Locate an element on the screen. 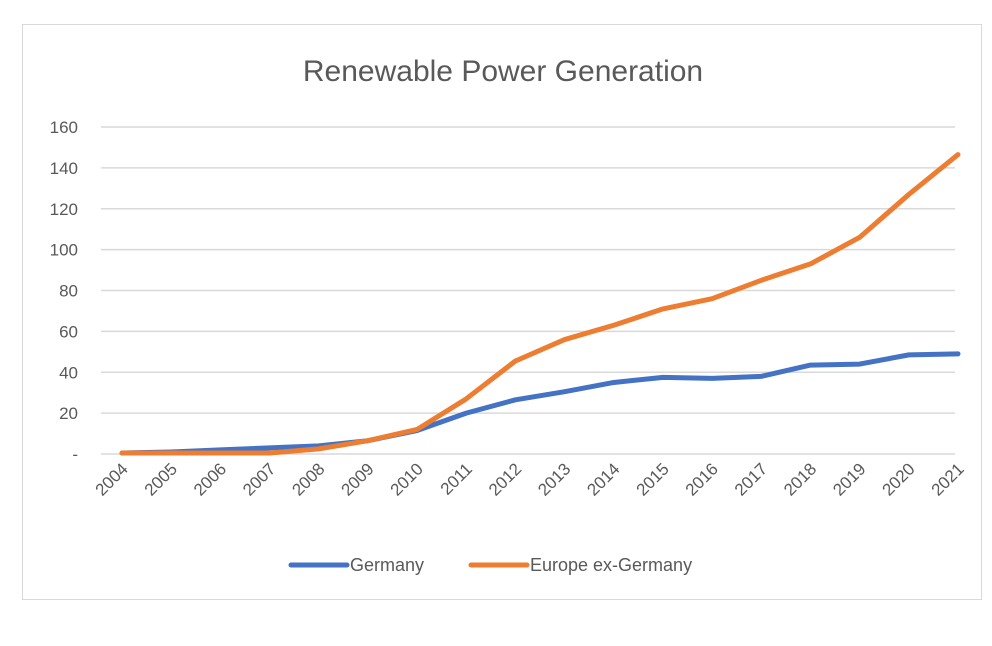 The height and width of the screenshot is (646, 992). x-tick-label: 2008 is located at coordinates (308, 479).